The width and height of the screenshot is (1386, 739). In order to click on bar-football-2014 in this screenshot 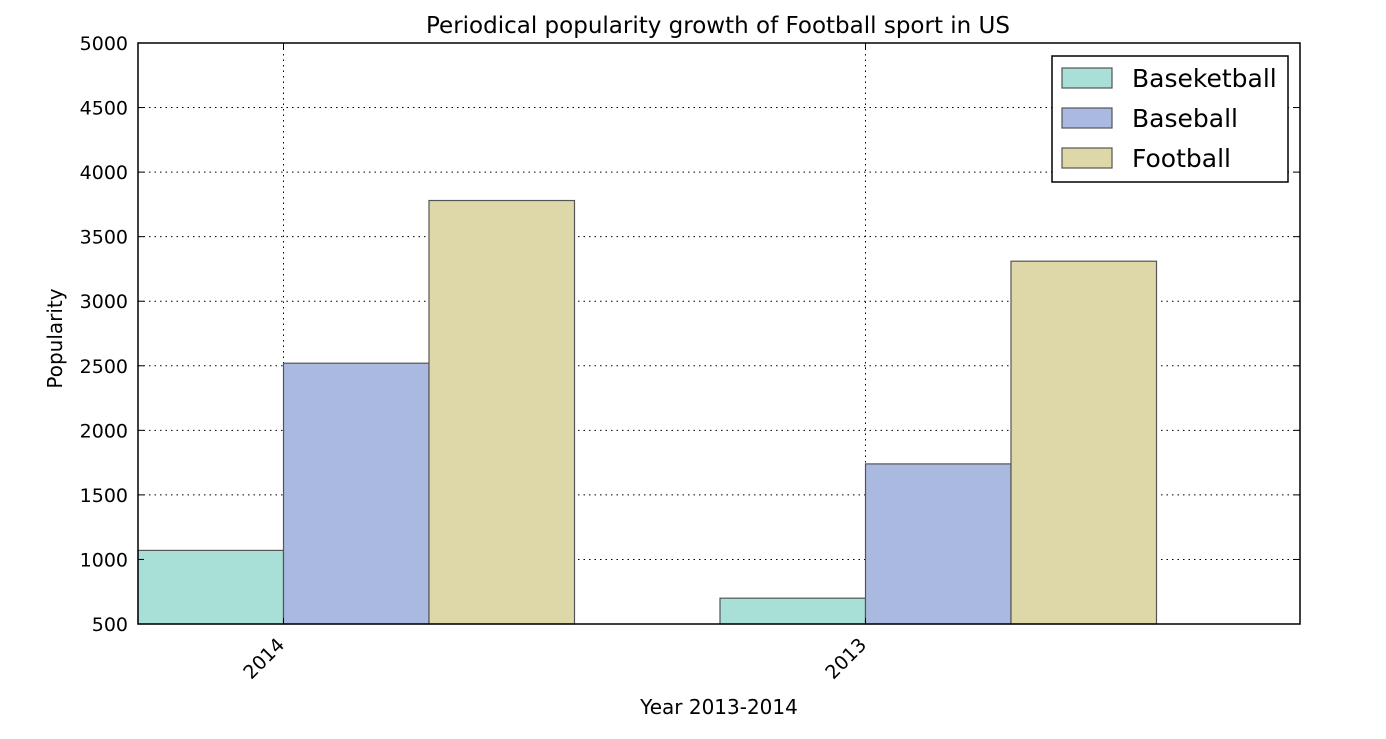, I will do `click(502, 412)`.